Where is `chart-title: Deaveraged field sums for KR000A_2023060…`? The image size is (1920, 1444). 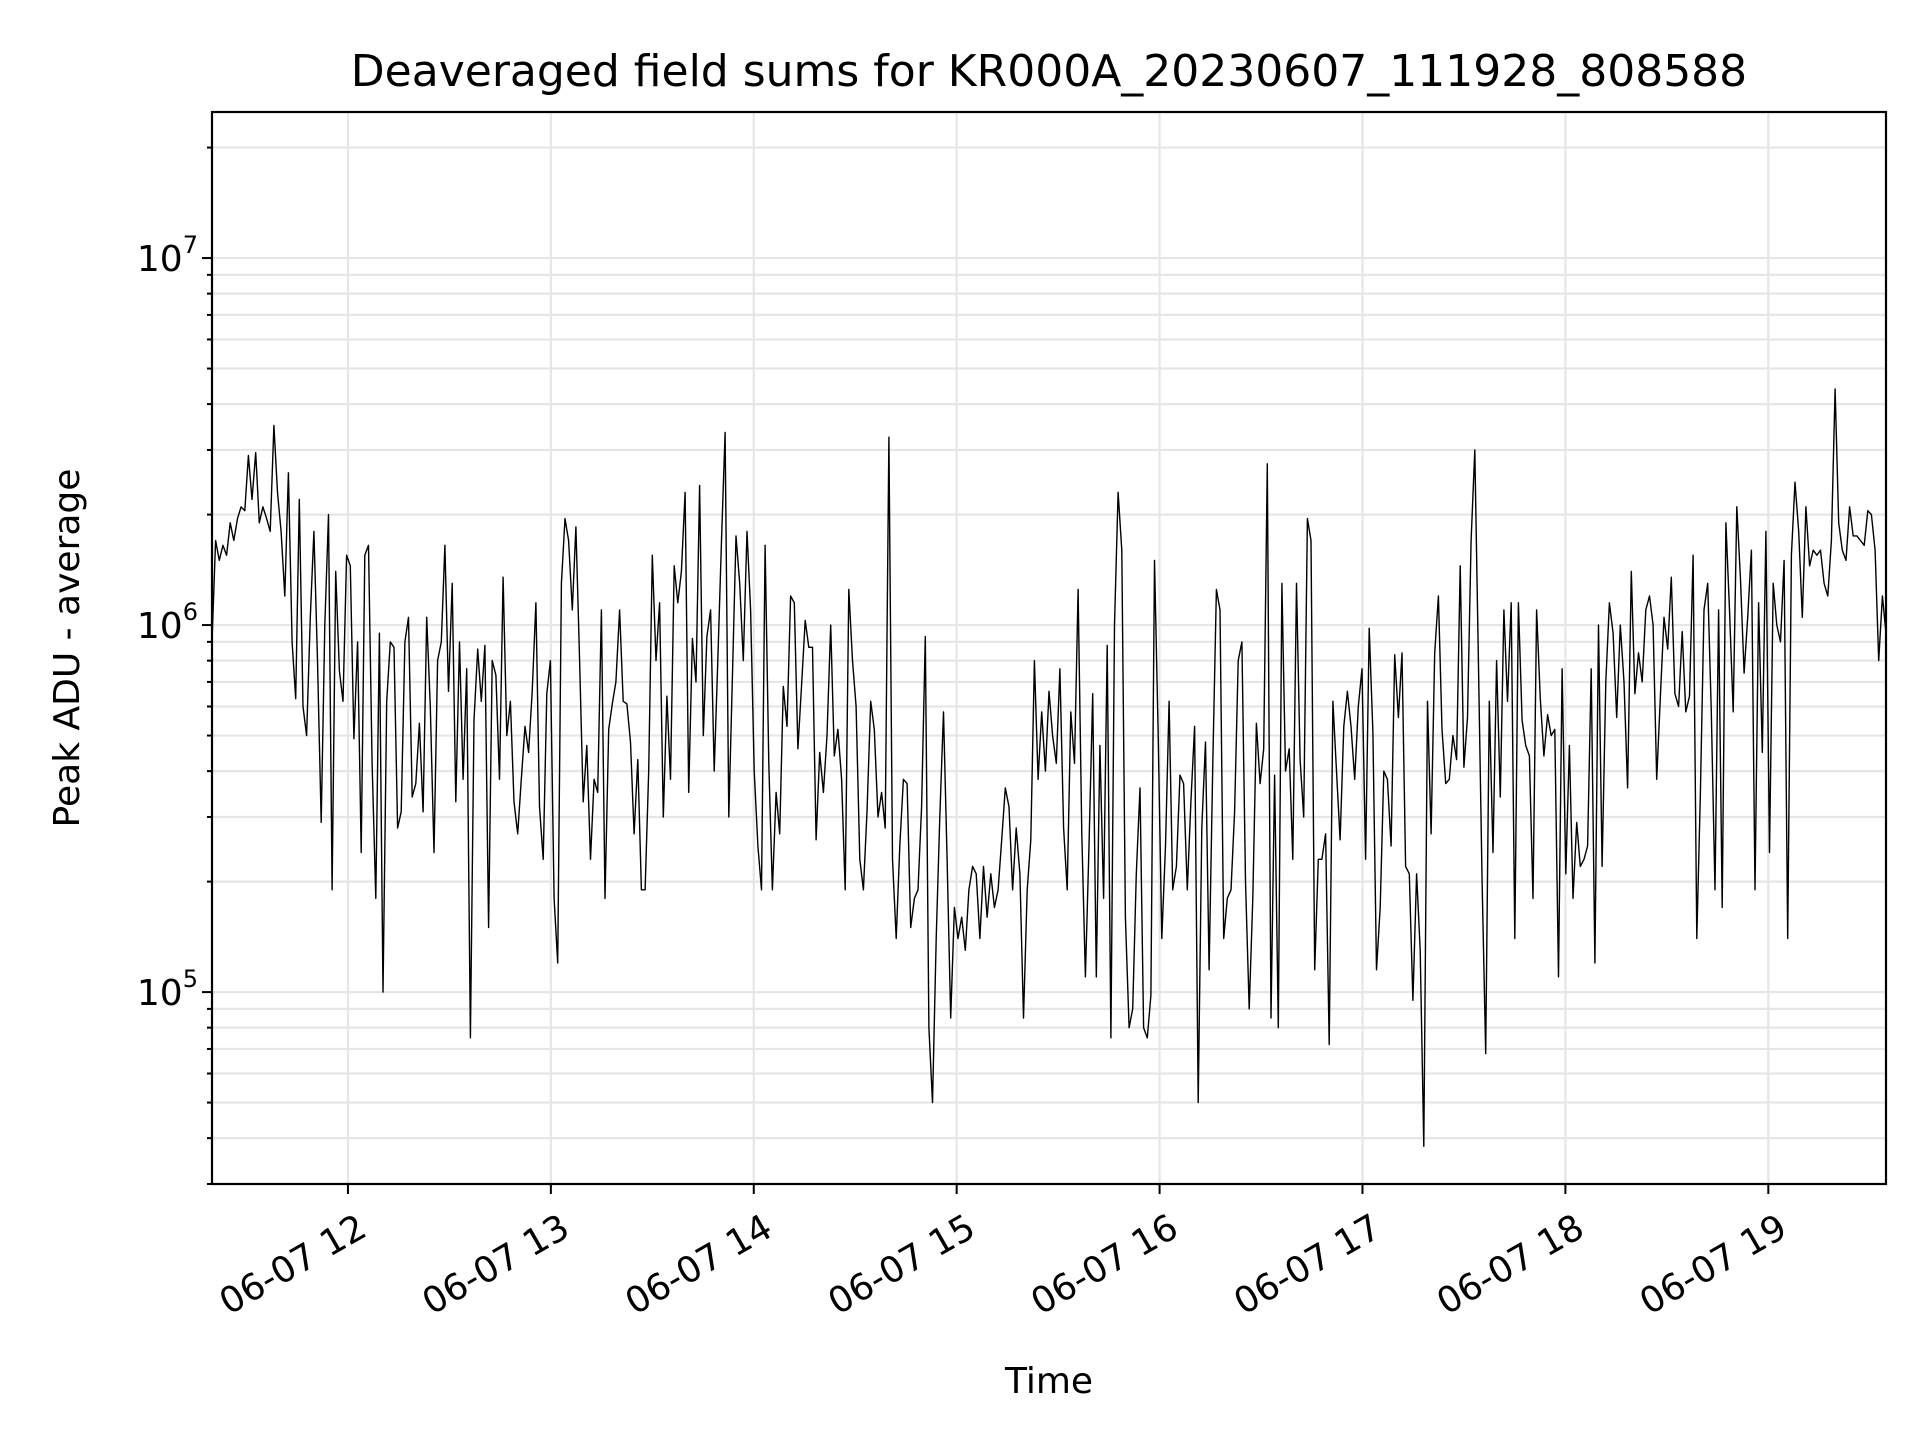 chart-title: Deaveraged field sums for KR000A_2023060… is located at coordinates (1049, 71).